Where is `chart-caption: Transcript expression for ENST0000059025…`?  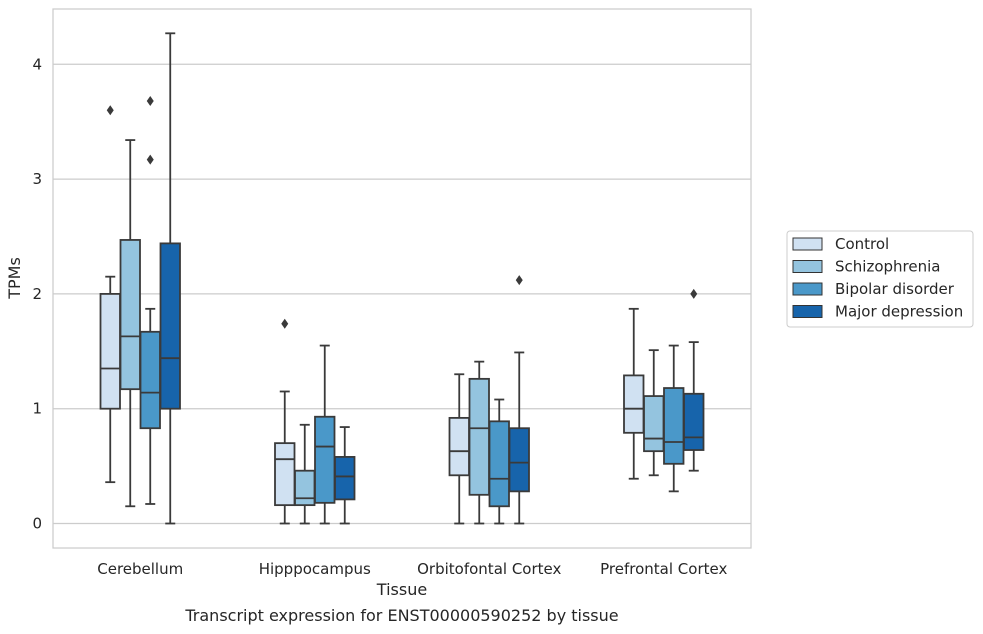 chart-caption: Transcript expression for ENST0000059025… is located at coordinates (401, 615).